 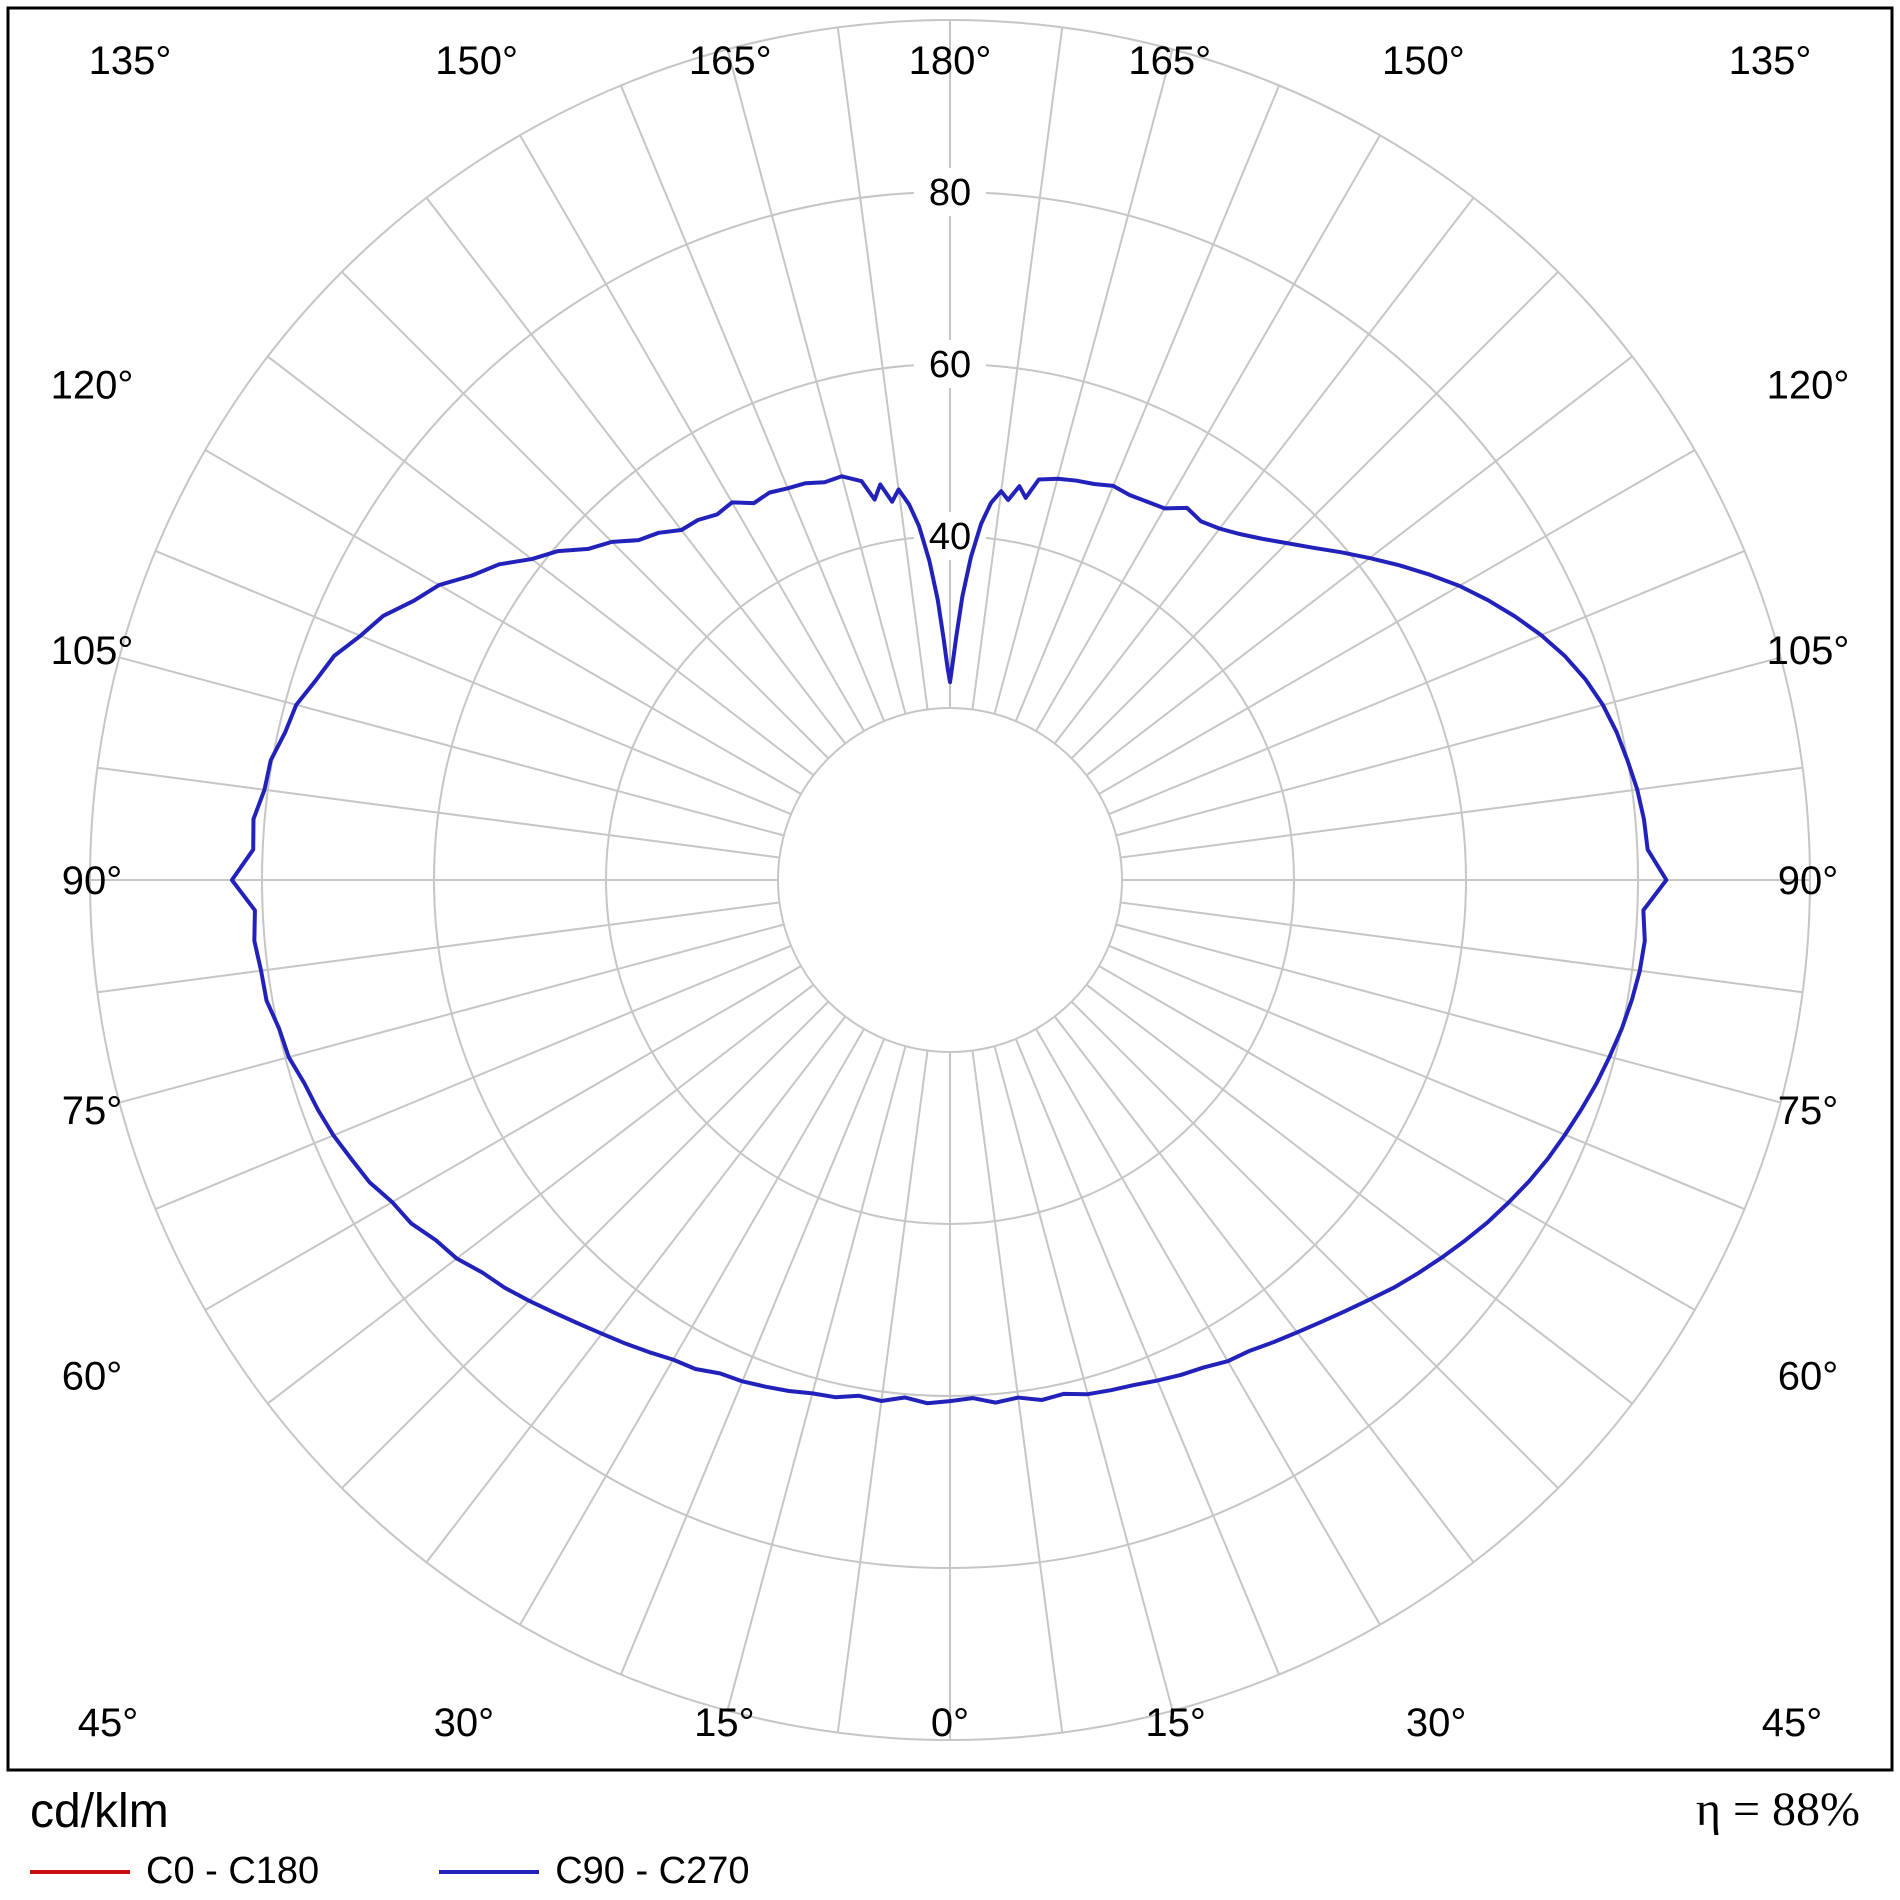 I want to click on legend-swatch-c0-c180, so click(x=80, y=1871).